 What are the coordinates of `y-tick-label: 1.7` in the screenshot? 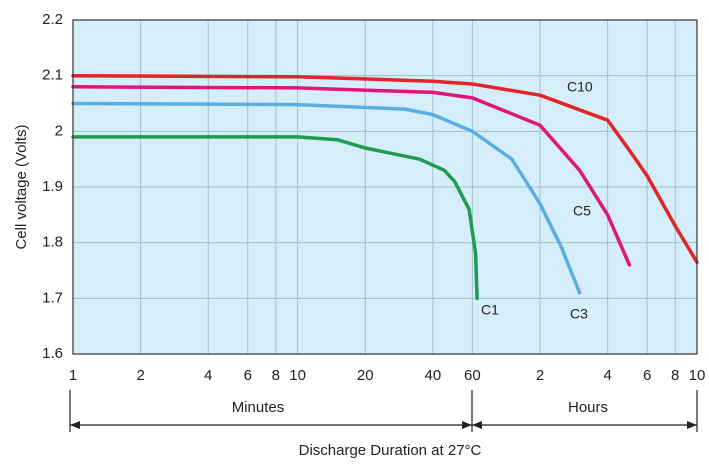 It's located at (52, 297).